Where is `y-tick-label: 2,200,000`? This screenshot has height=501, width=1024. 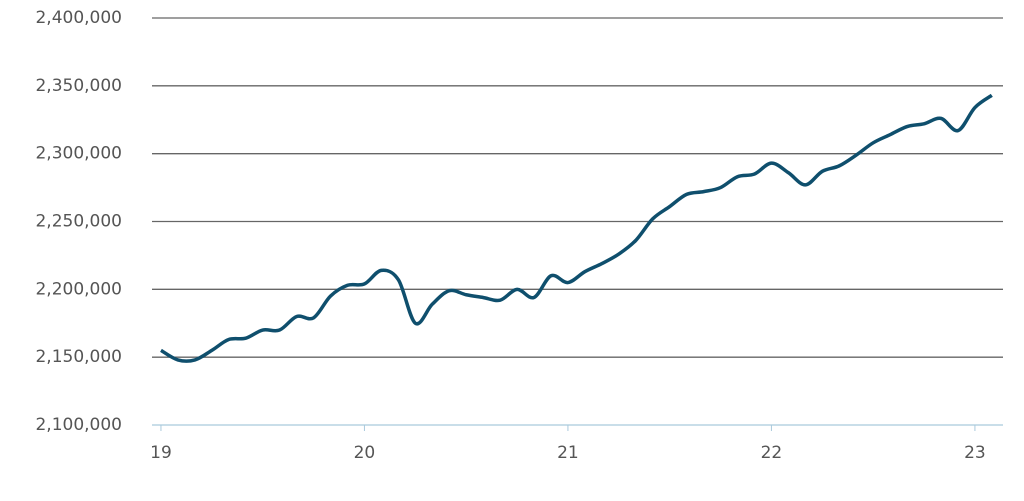
y-tick-label: 2,200,000 is located at coordinates (78, 289).